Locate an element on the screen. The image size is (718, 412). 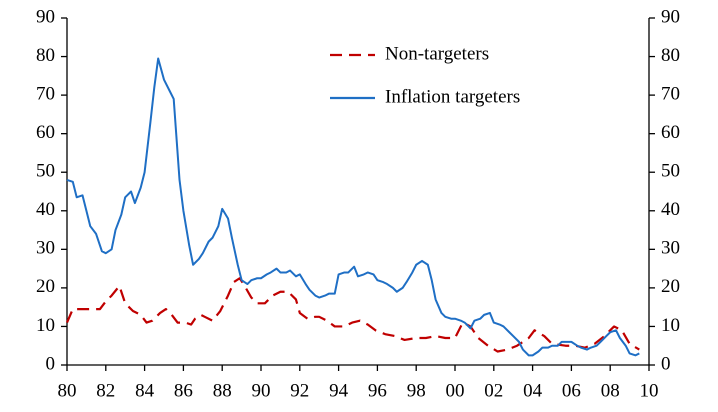
y2-tick-label: 80 is located at coordinates (670, 55).